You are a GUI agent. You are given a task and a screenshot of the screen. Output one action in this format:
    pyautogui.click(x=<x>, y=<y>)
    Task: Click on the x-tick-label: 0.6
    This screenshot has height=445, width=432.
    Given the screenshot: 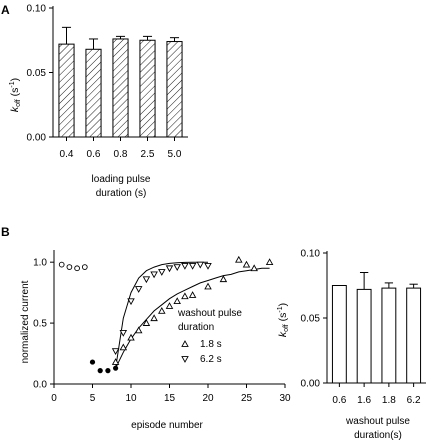 What is the action you would take?
    pyautogui.click(x=94, y=154)
    